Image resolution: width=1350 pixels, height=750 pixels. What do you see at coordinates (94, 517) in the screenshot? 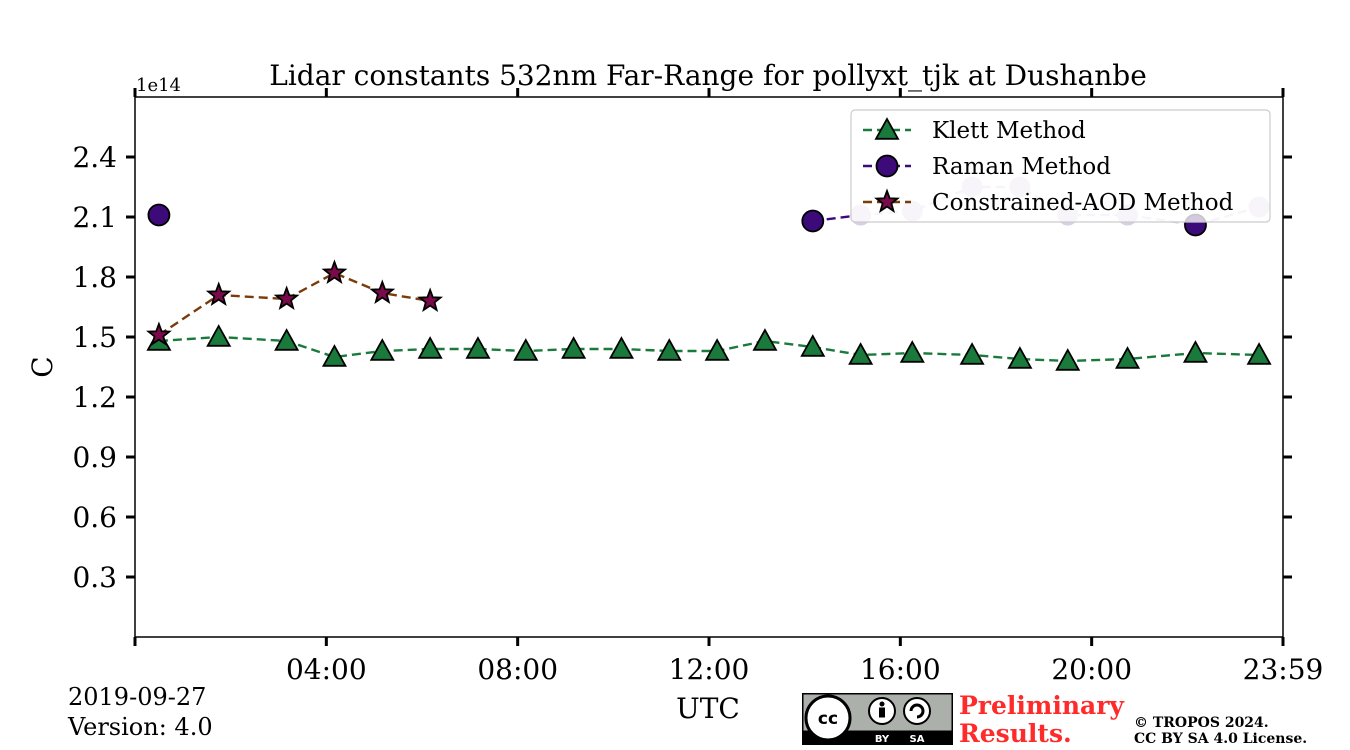
I see `y-tick-label: 0.6` at bounding box center [94, 517].